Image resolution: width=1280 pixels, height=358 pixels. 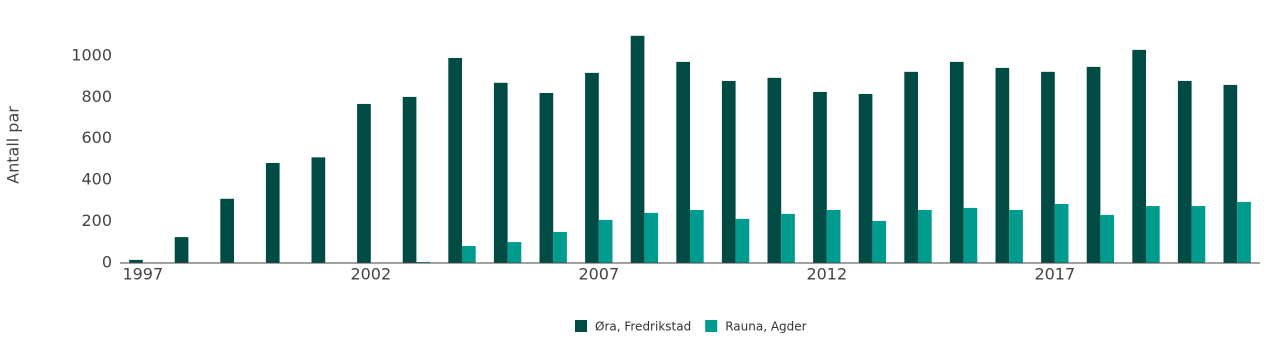 I want to click on y-tick-label: 0, so click(x=107, y=262).